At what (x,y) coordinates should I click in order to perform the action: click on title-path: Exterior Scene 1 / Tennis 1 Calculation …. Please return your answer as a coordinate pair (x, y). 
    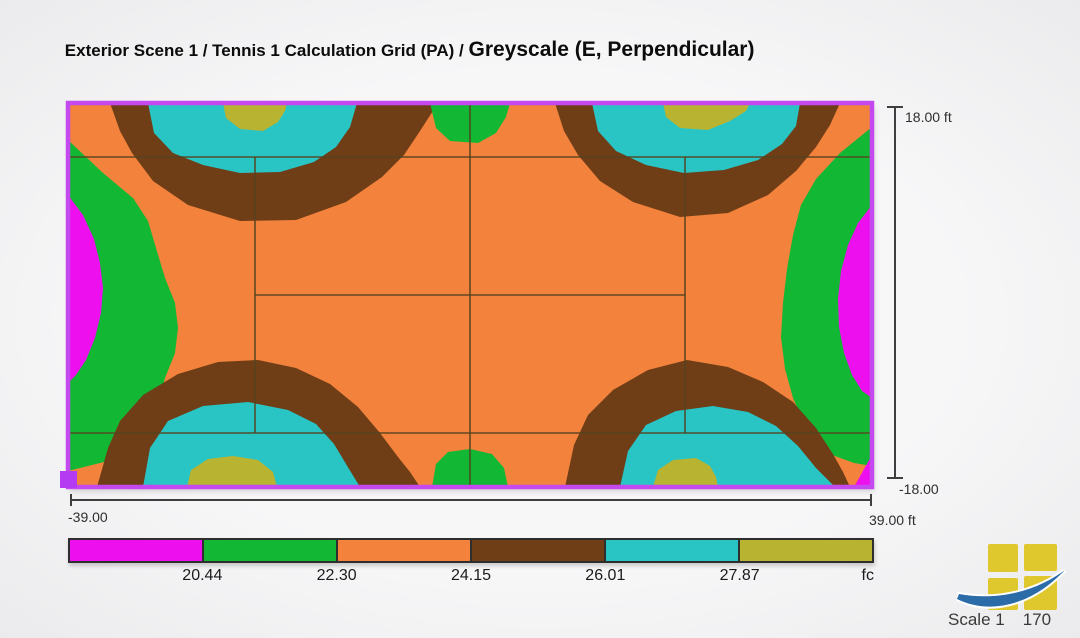
    Looking at the image, I should click on (266, 50).